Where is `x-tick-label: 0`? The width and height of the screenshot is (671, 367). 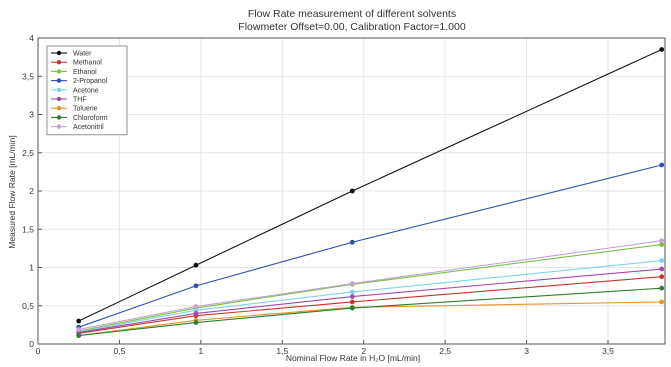 x-tick-label: 0 is located at coordinates (38, 351).